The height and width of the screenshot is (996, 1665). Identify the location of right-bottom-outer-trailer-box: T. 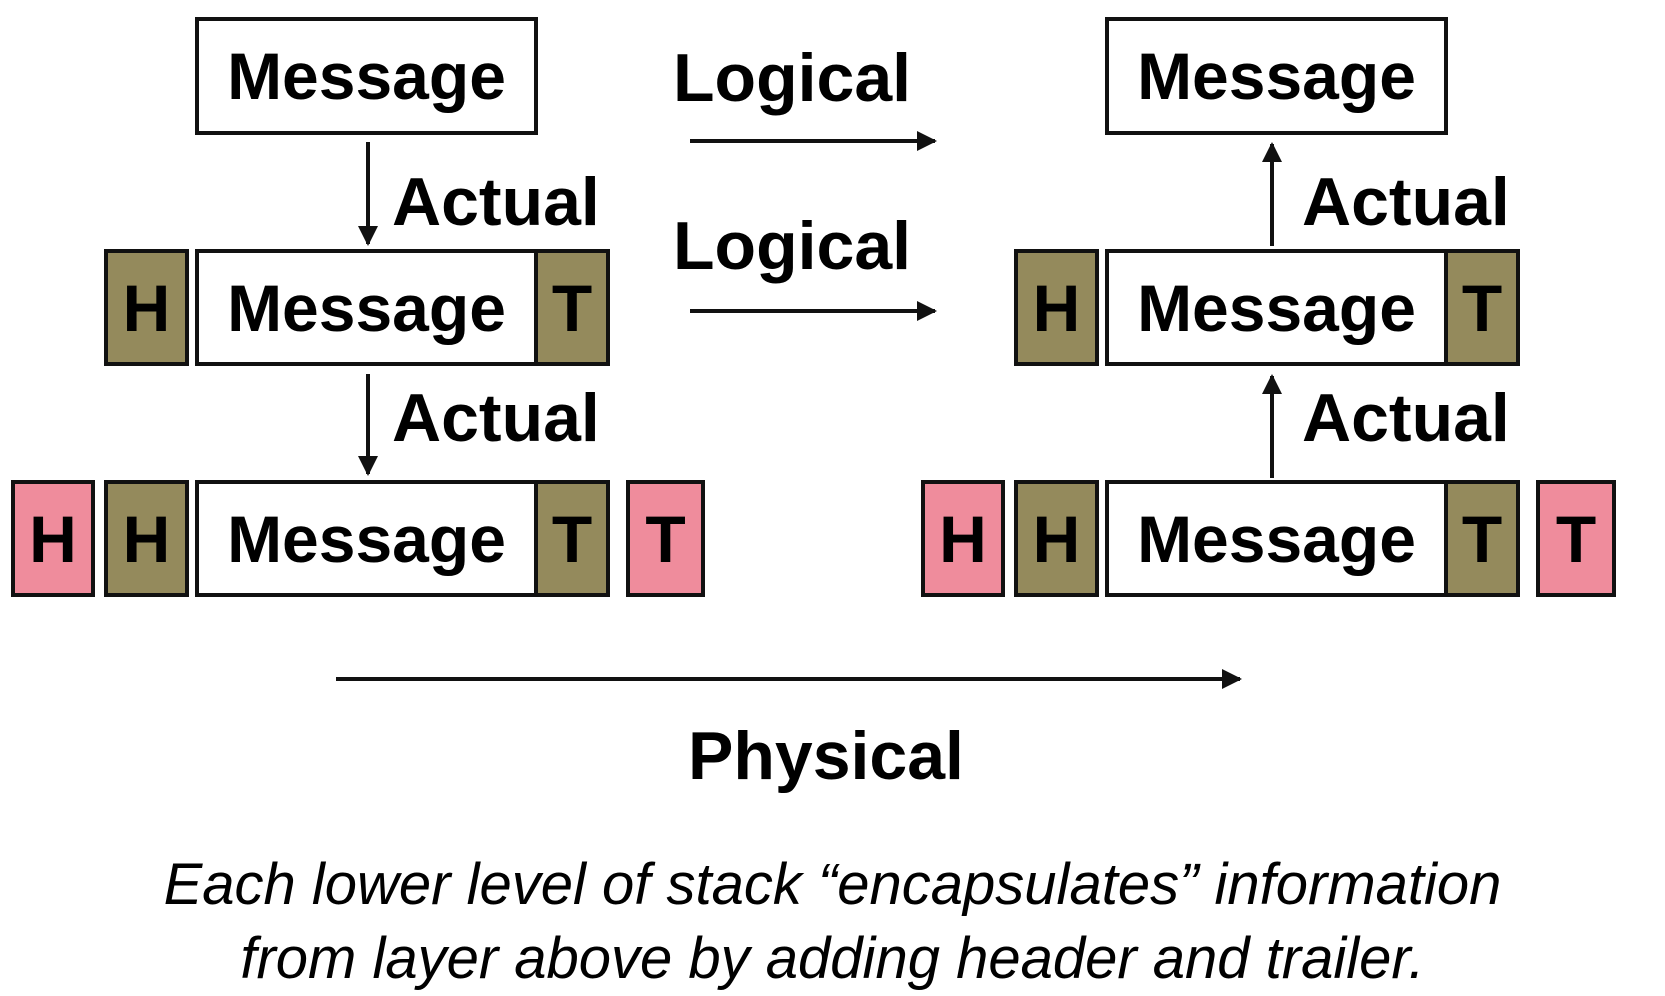
(1576, 538).